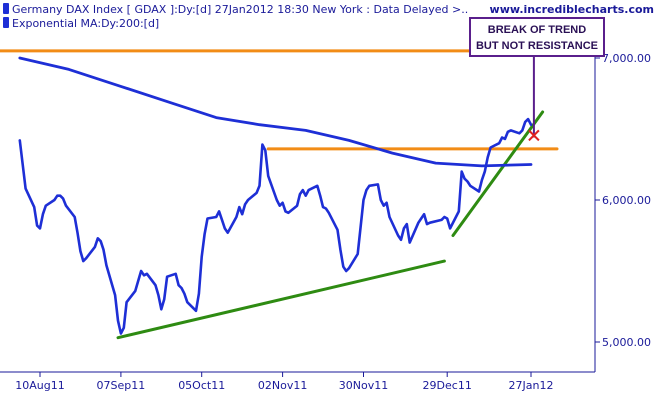 The width and height of the screenshot is (660, 400). Describe the element at coordinates (626, 200) in the screenshot. I see `y-tick-label-2: 6,000.00` at that location.